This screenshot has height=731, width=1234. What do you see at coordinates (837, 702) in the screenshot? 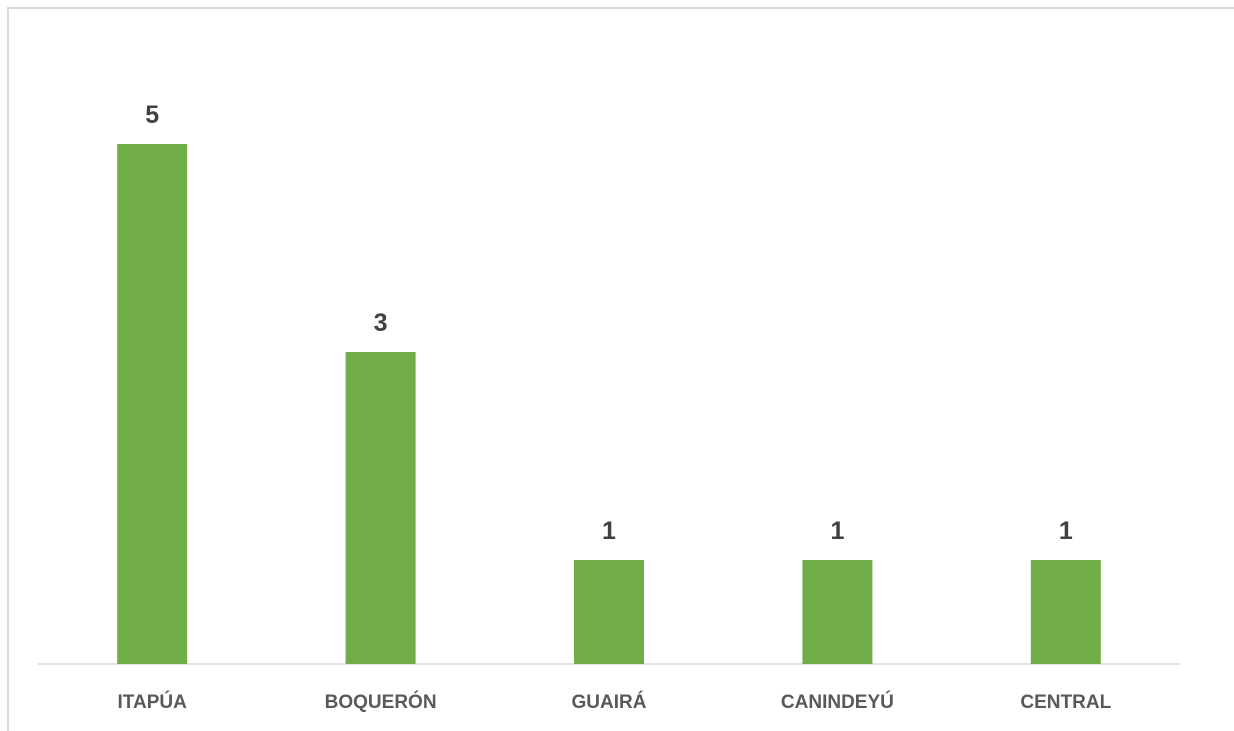
I see `x-tick-label-4: CANINDEYÚ` at bounding box center [837, 702].